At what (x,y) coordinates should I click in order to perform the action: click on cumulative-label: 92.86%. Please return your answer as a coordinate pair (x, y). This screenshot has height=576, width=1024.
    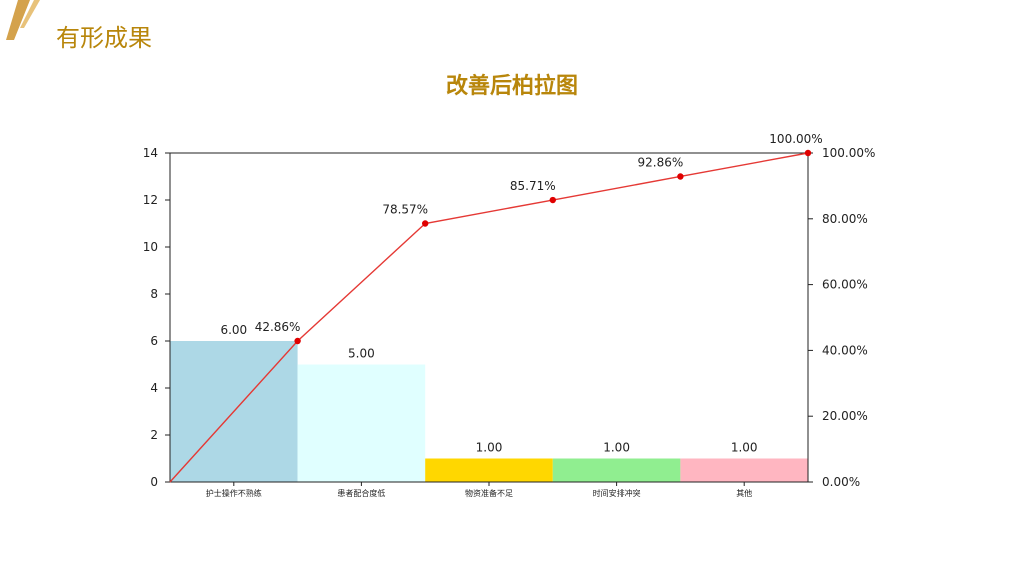
    Looking at the image, I should click on (661, 162).